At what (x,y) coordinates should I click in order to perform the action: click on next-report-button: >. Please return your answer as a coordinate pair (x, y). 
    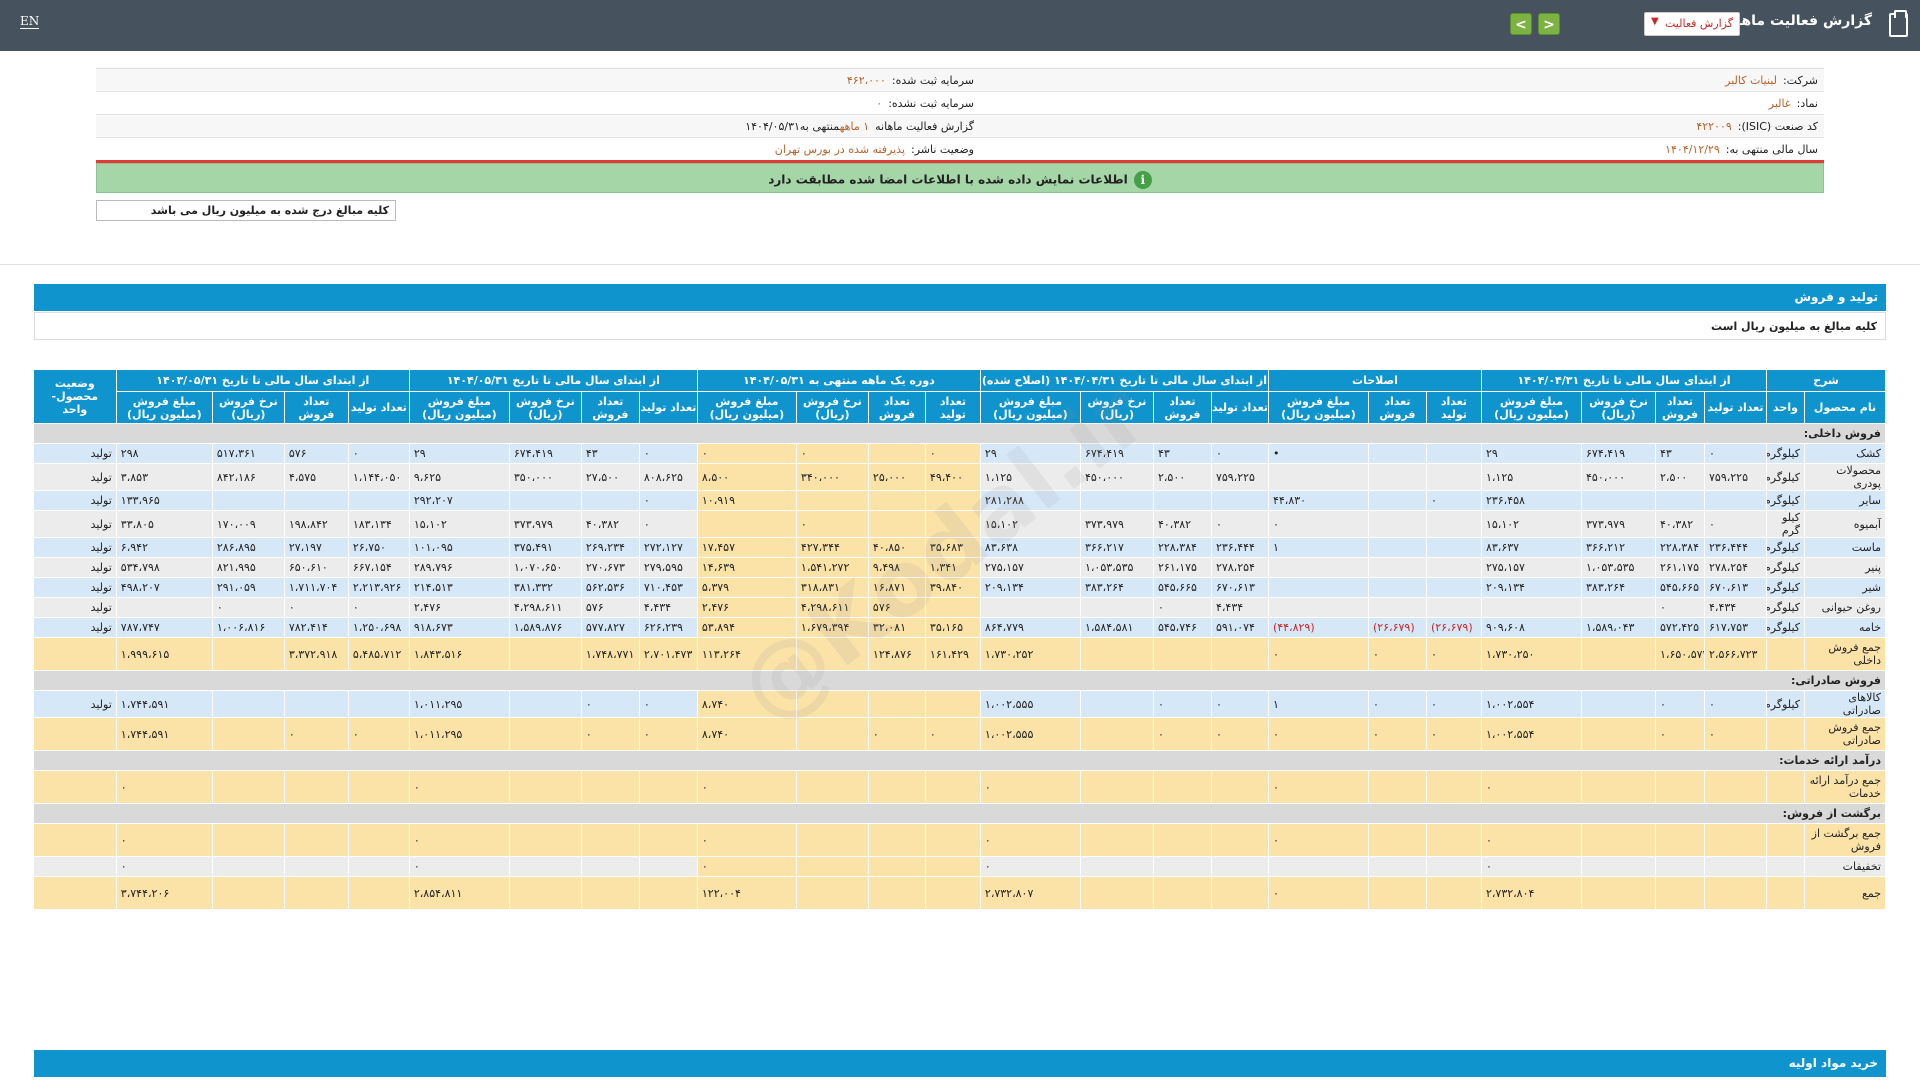
    Looking at the image, I should click on (1549, 24).